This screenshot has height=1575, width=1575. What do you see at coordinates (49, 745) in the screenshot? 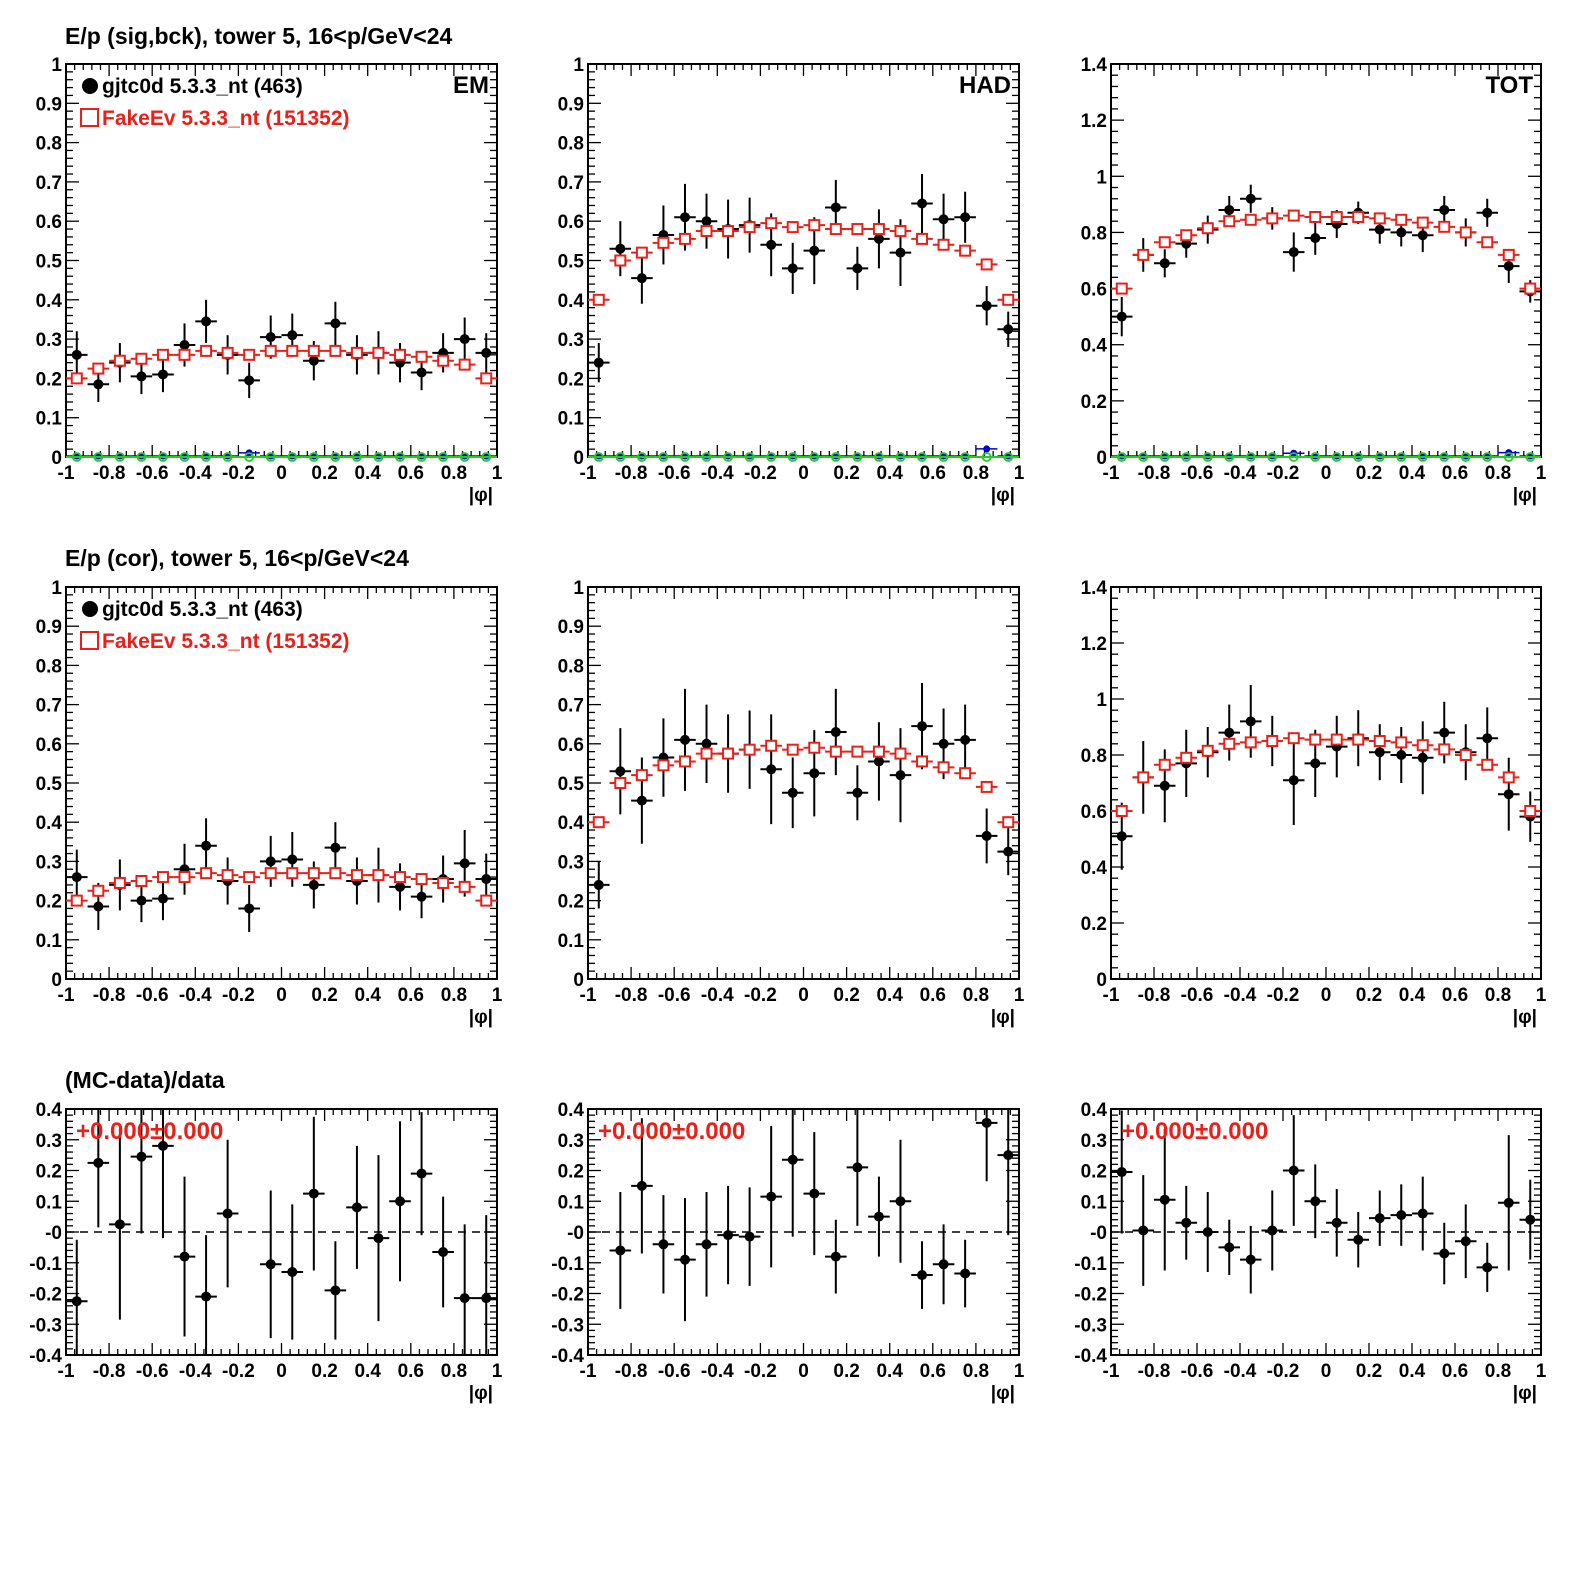
I see `y-tick-label: 0.6` at bounding box center [49, 745].